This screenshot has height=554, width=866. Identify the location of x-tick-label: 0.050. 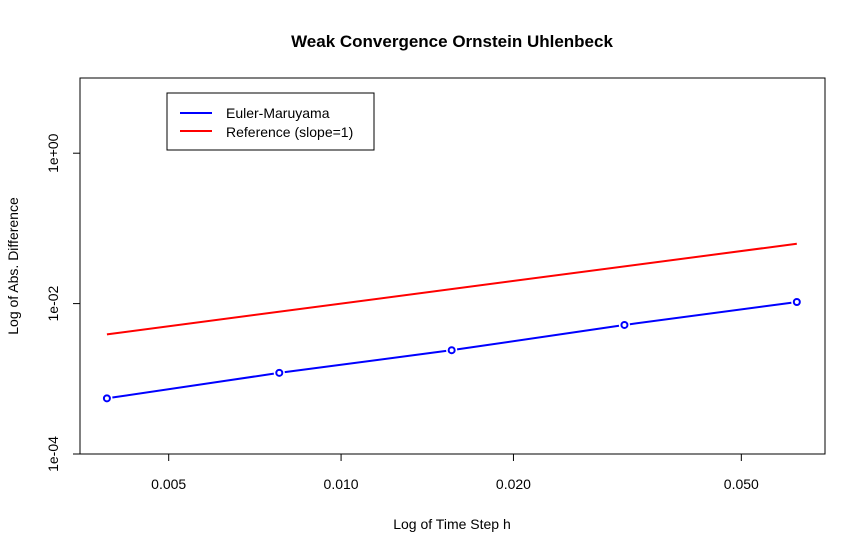
(741, 484).